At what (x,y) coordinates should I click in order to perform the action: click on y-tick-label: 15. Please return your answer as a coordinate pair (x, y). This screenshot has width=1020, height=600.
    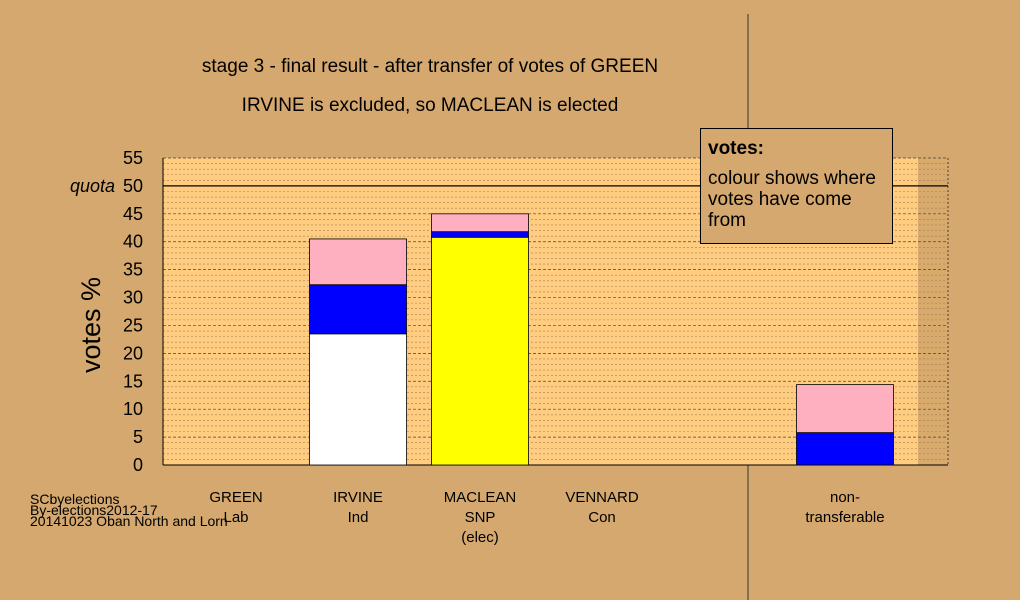
    Looking at the image, I should click on (133, 381).